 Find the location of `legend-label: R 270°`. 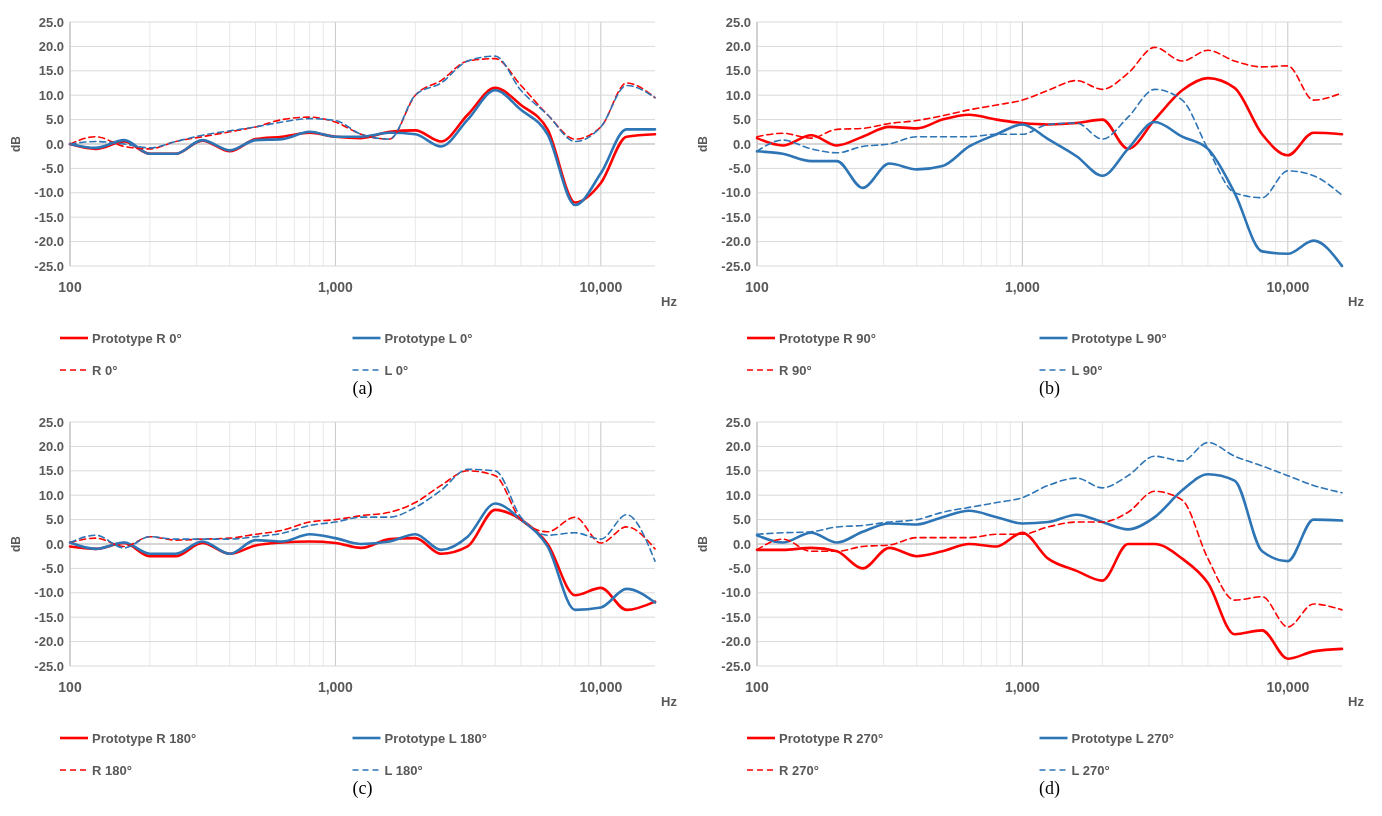

legend-label: R 270° is located at coordinates (799, 770).